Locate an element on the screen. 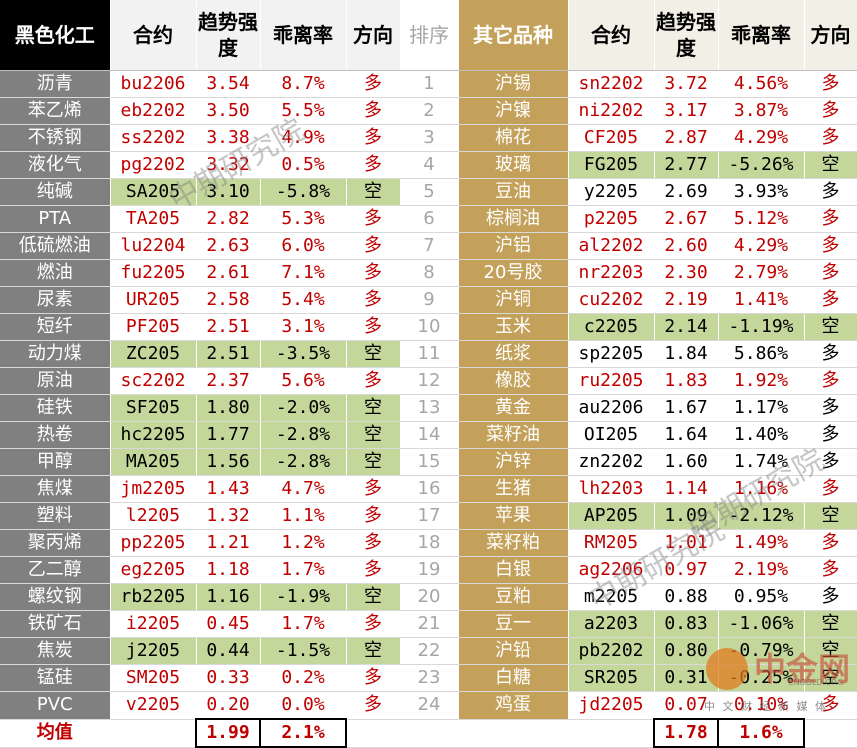 The image size is (857, 748). right-contract-code: RM205 is located at coordinates (611, 543).